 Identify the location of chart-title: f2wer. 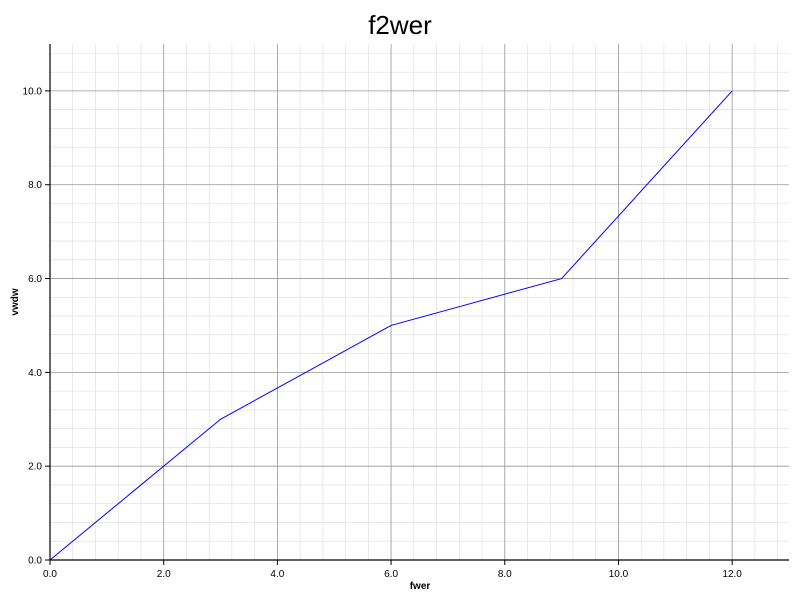
(400, 25).